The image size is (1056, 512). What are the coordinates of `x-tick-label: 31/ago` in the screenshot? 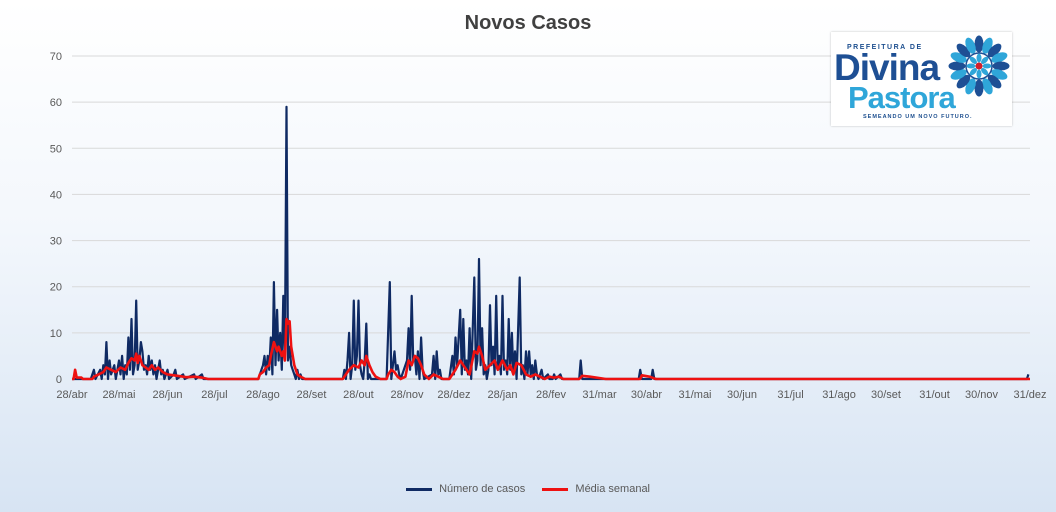 It's located at (839, 395).